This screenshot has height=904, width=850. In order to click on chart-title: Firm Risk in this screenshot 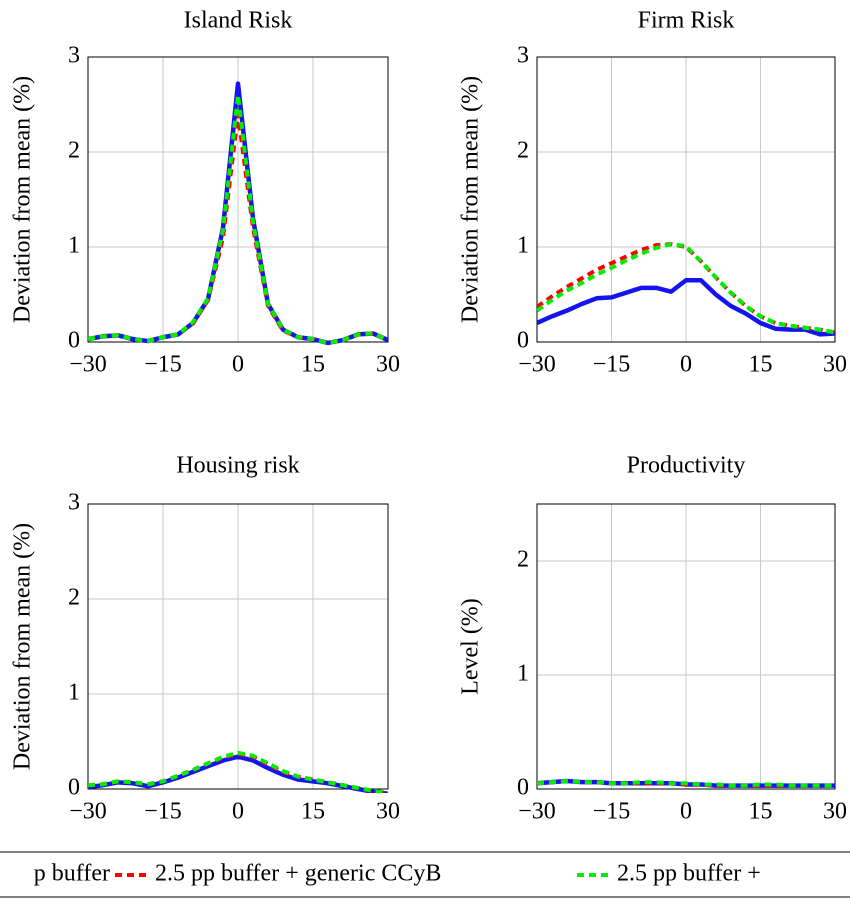, I will do `click(686, 21)`.